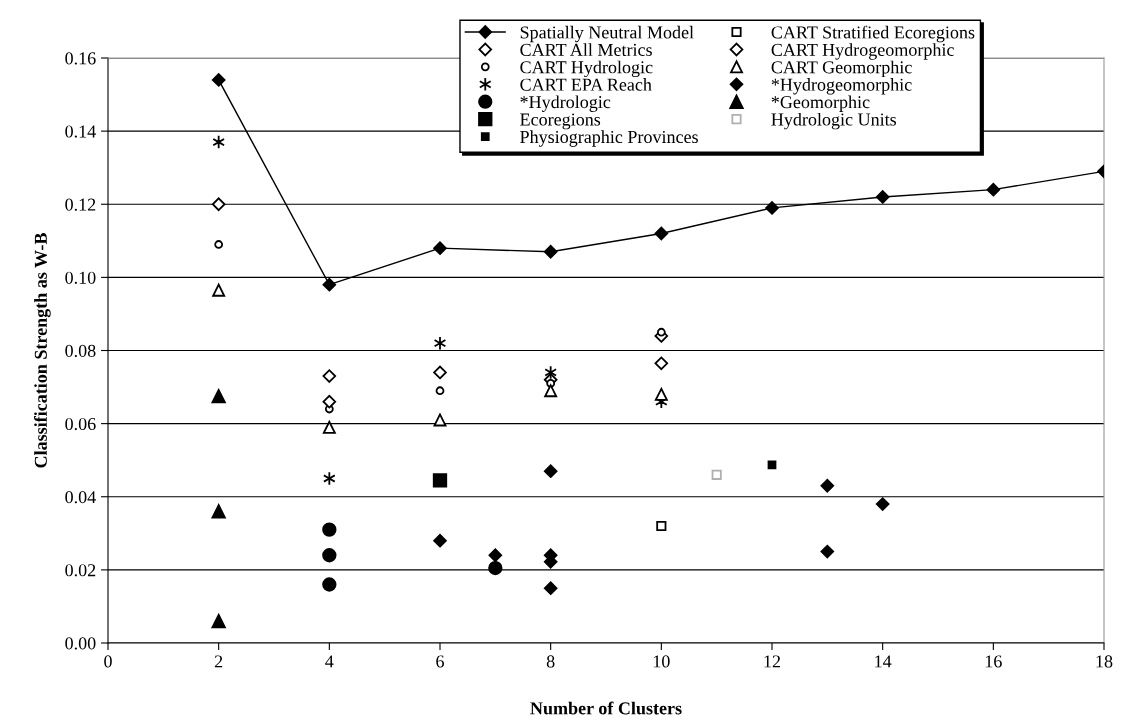 This screenshot has height=726, width=1122. I want to click on x-tick-label: 6, so click(440, 661).